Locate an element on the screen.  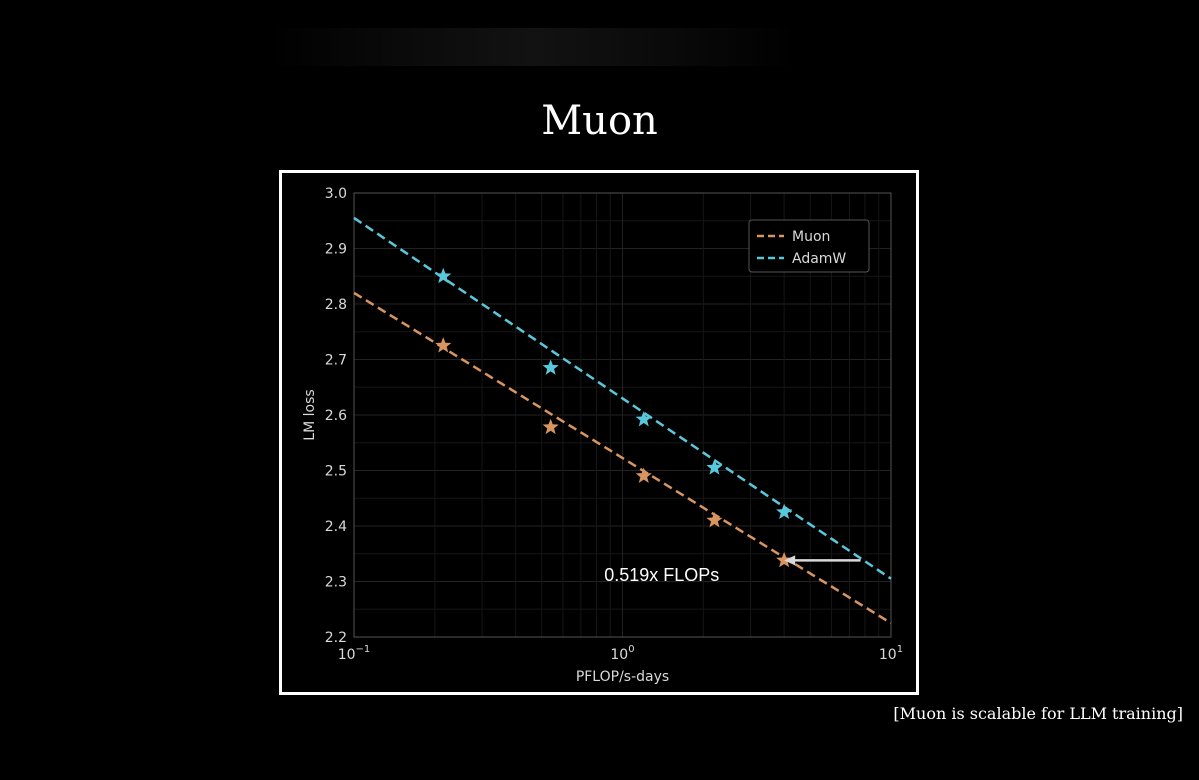
y-ticks: 2.2 2.3 2.4 2.5 2.6 2.7 2.8 2.9 3.0 is located at coordinates (336, 416).